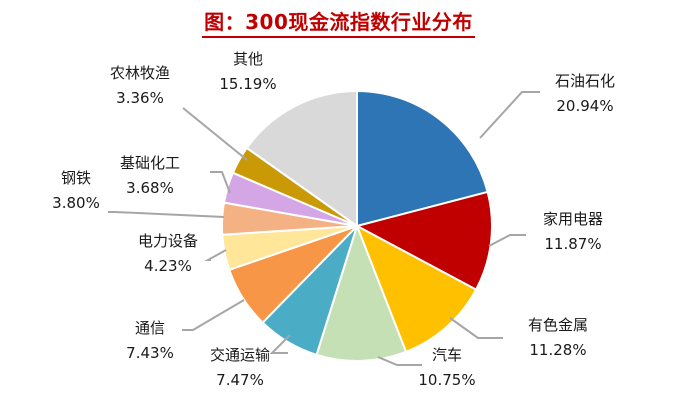 Image resolution: width=677 pixels, height=412 pixels. What do you see at coordinates (150, 328) in the screenshot?
I see `slice-label-6: 通信` at bounding box center [150, 328].